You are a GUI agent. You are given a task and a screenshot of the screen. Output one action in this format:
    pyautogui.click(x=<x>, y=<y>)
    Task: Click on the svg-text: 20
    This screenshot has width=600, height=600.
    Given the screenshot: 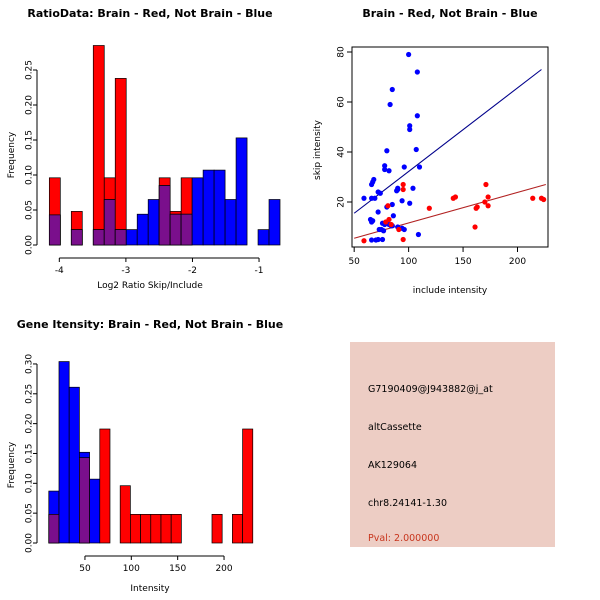 What is the action you would take?
    pyautogui.click(x=342, y=202)
    